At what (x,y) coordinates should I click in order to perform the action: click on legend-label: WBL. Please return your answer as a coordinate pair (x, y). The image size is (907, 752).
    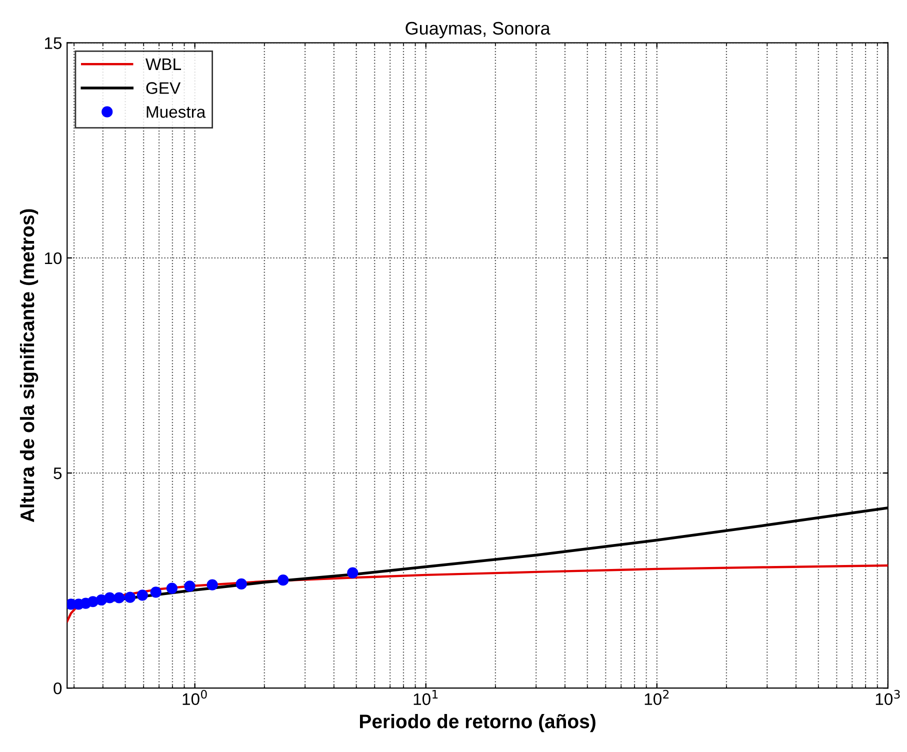
    Looking at the image, I should click on (164, 64).